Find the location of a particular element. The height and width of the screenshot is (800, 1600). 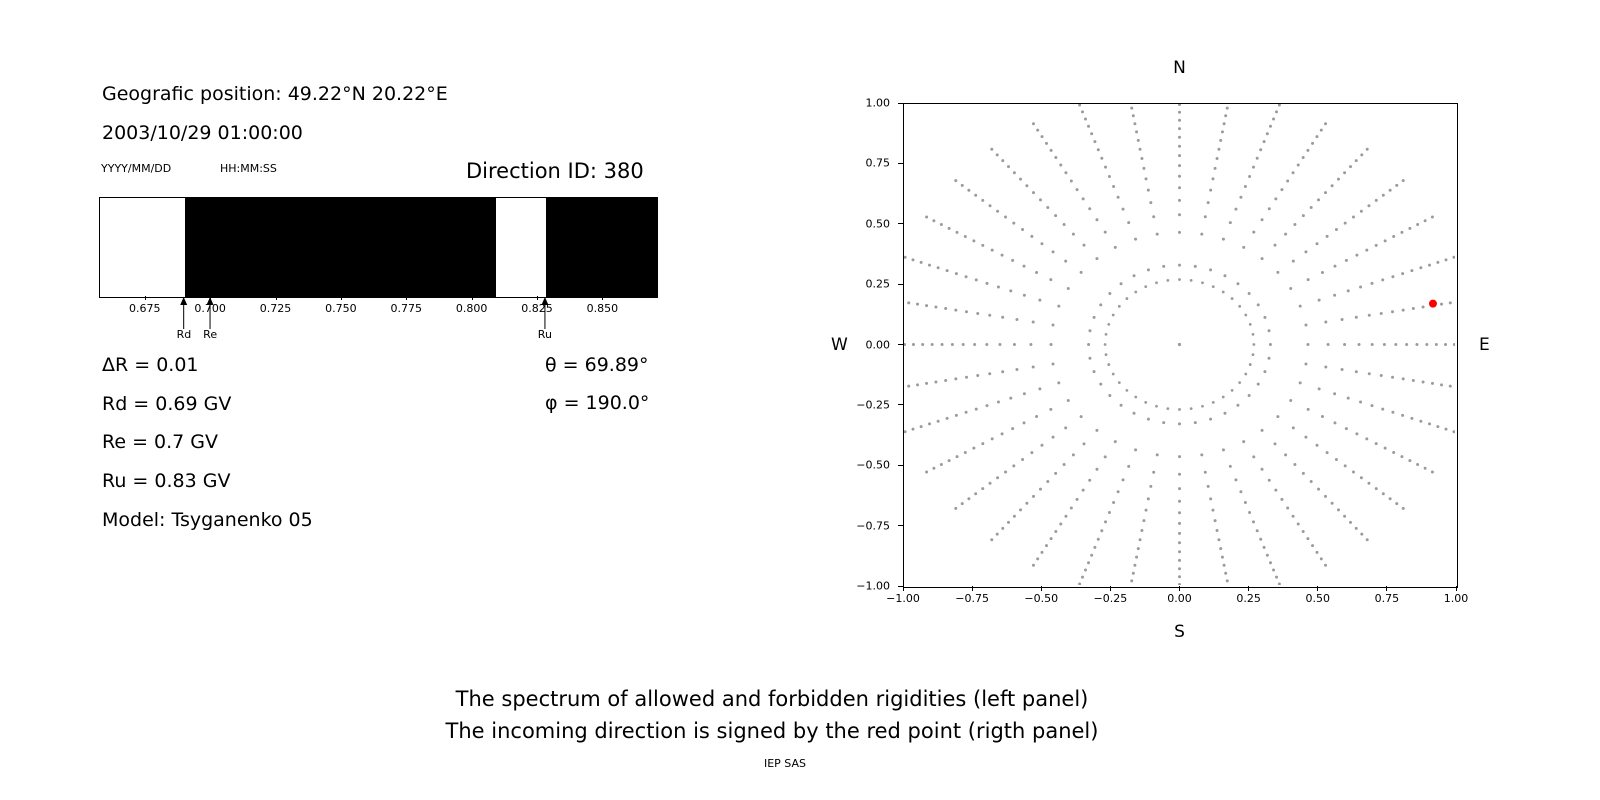

ru-text: Ru = 0.83 GV is located at coordinates (166, 481).